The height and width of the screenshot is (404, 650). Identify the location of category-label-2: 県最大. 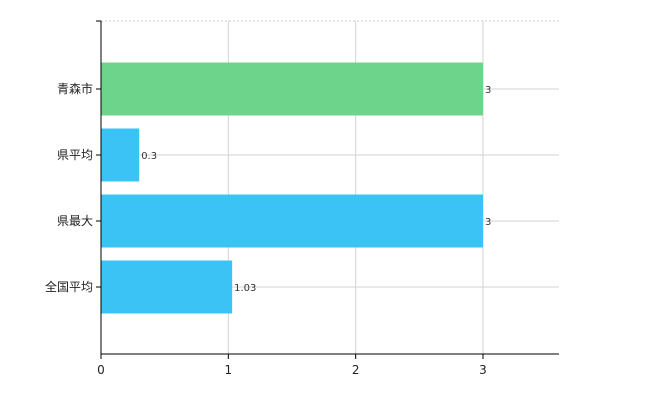
(75, 221).